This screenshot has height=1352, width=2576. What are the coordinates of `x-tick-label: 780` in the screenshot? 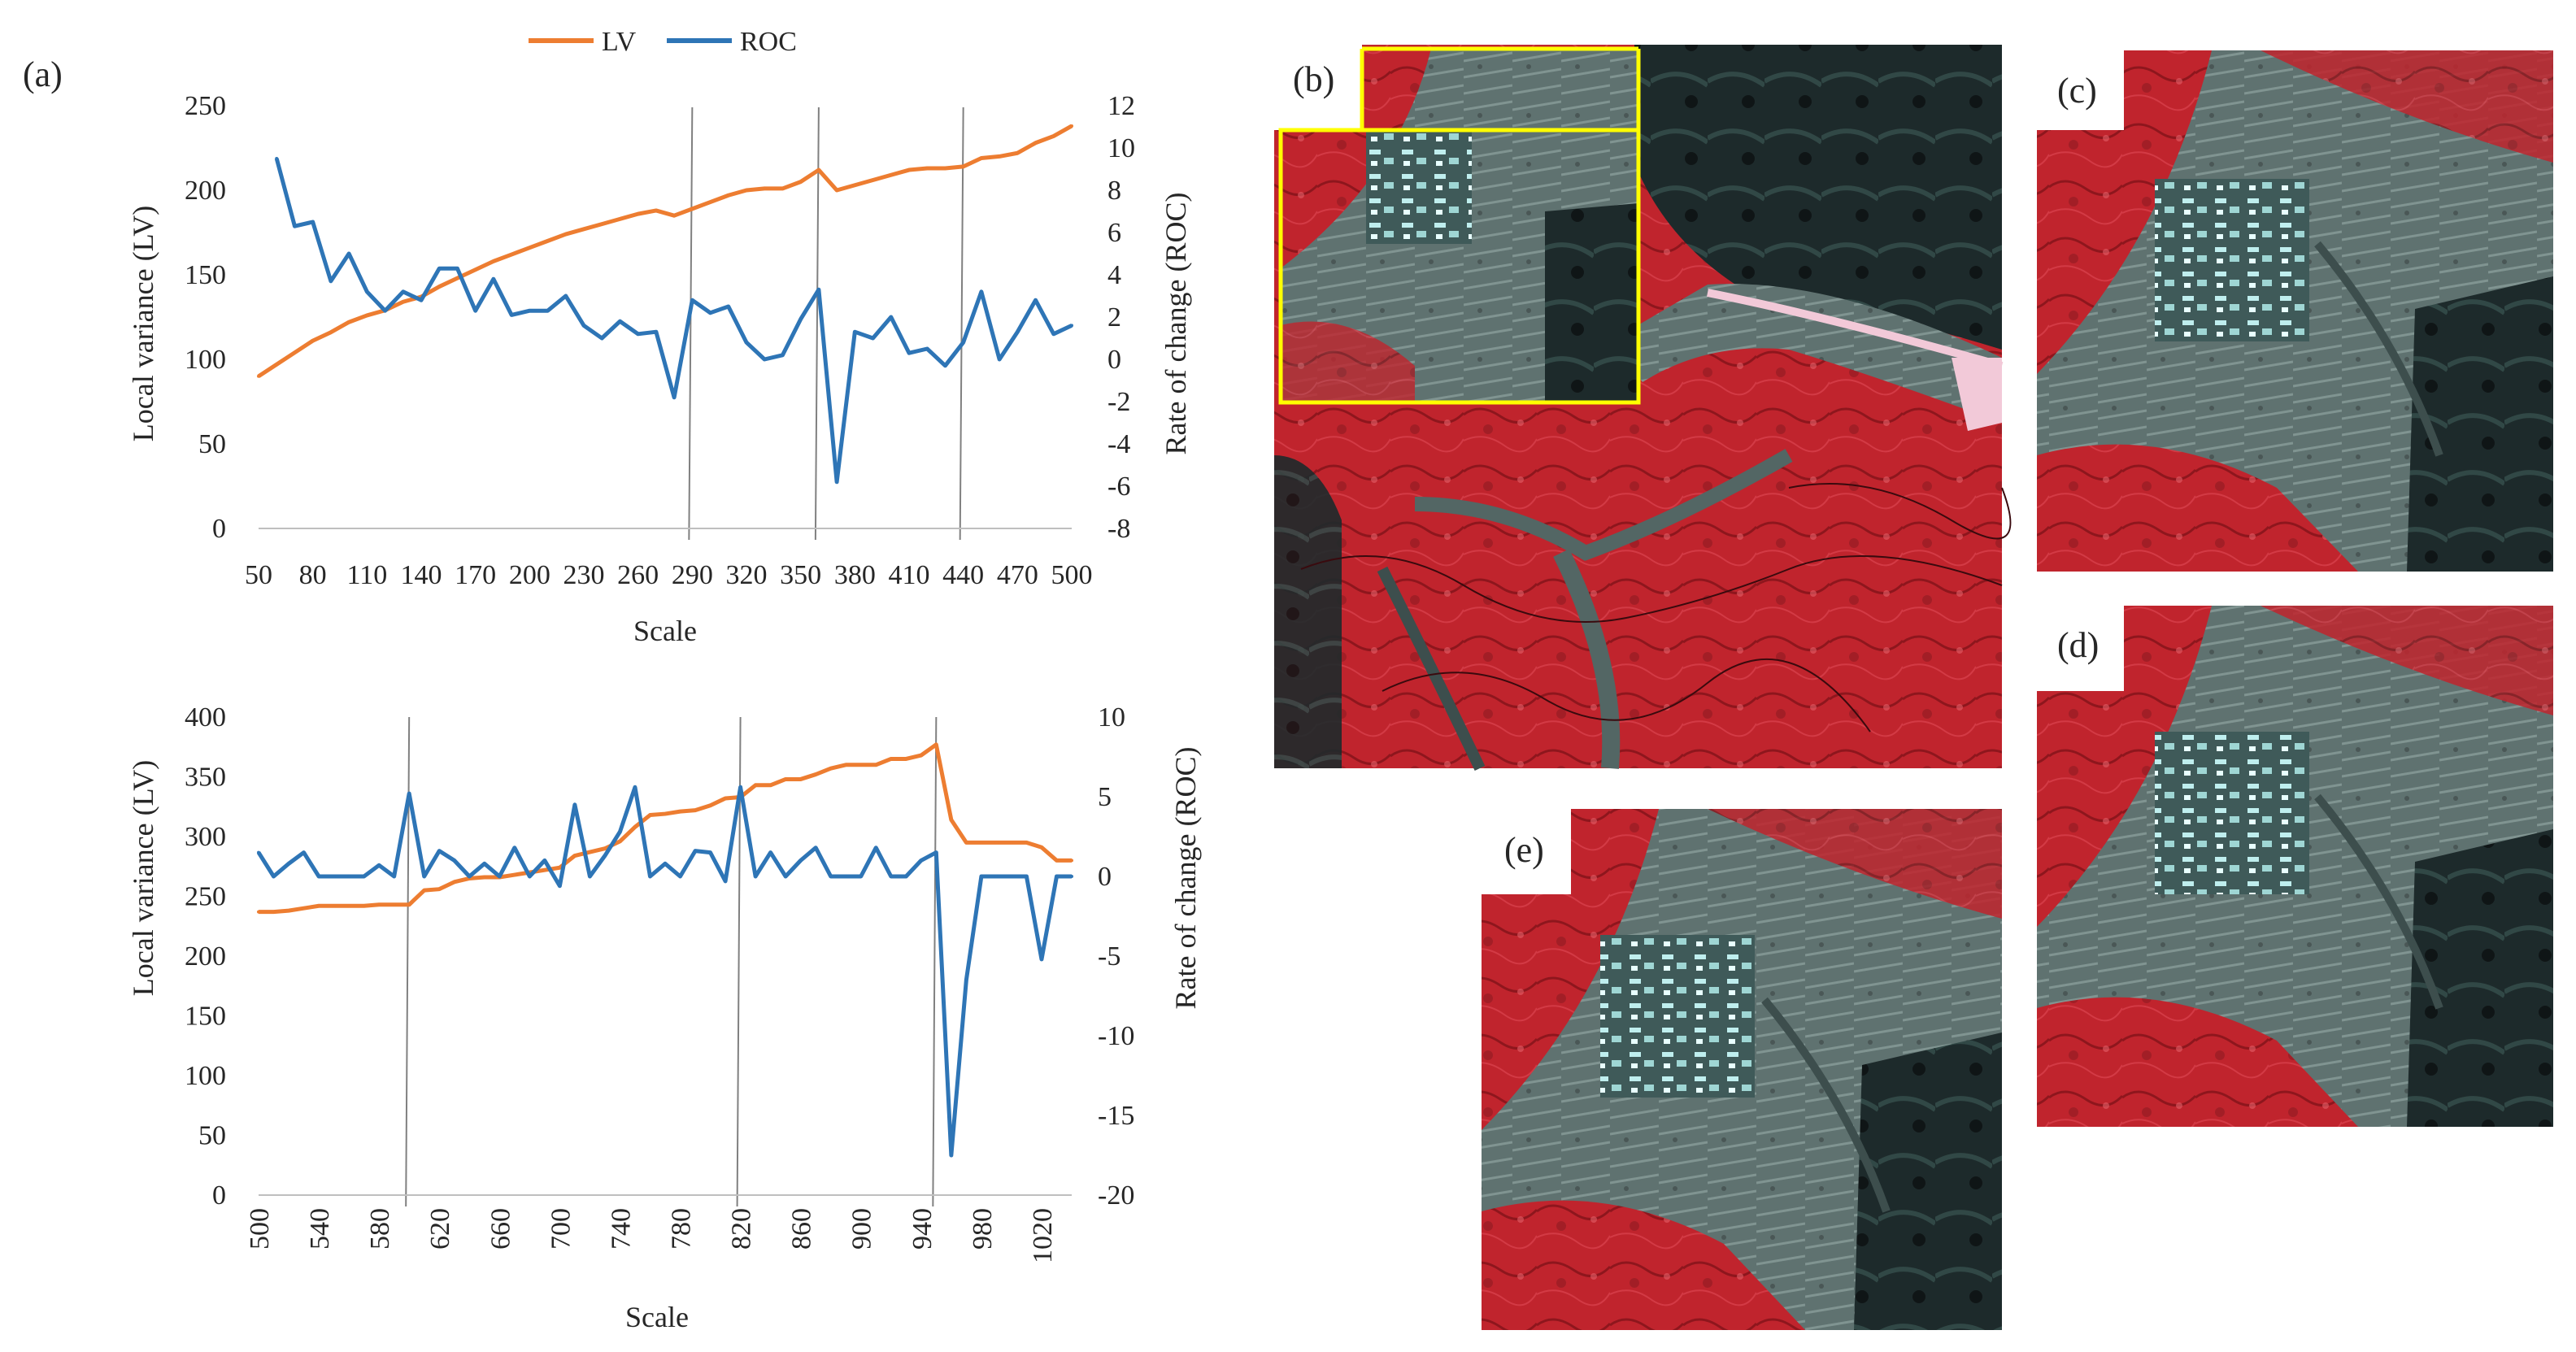 It's located at (682, 1229).